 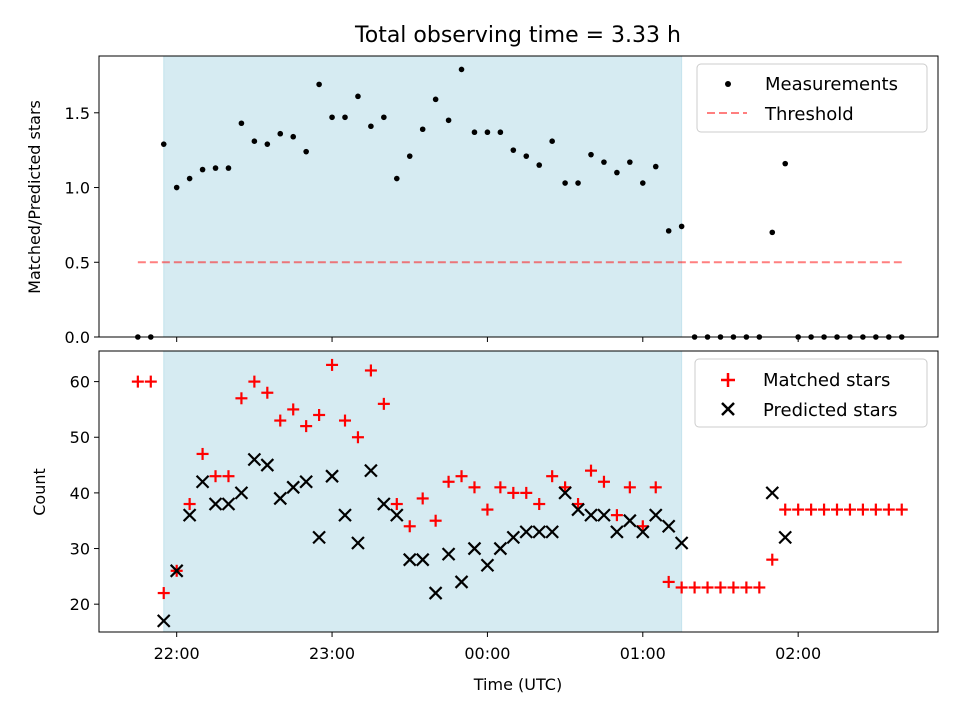 I want to click on bottom-x-tick-label: 02:00, so click(x=798, y=653).